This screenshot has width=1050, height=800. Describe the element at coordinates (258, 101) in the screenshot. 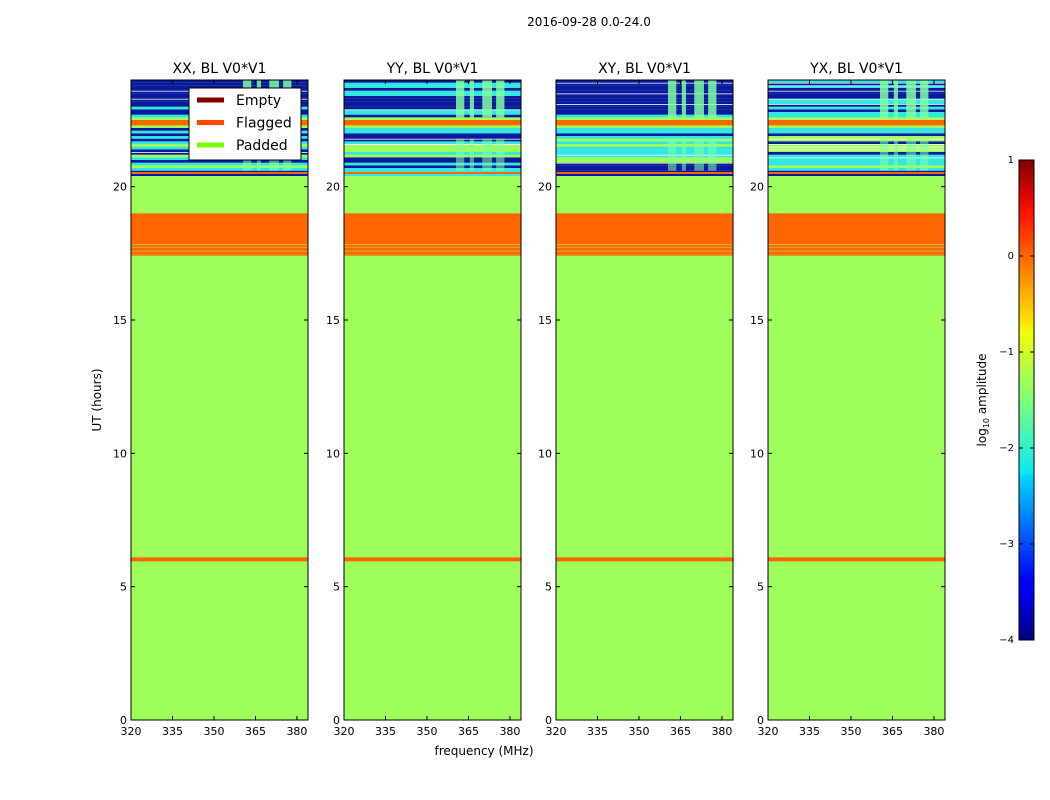

I see `legend-label: Empty` at that location.